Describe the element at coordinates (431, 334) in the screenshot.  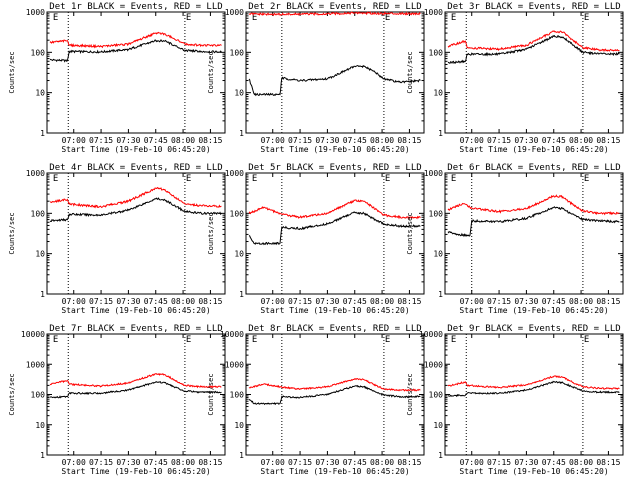
I see `y-tick-label: 10000` at that location.